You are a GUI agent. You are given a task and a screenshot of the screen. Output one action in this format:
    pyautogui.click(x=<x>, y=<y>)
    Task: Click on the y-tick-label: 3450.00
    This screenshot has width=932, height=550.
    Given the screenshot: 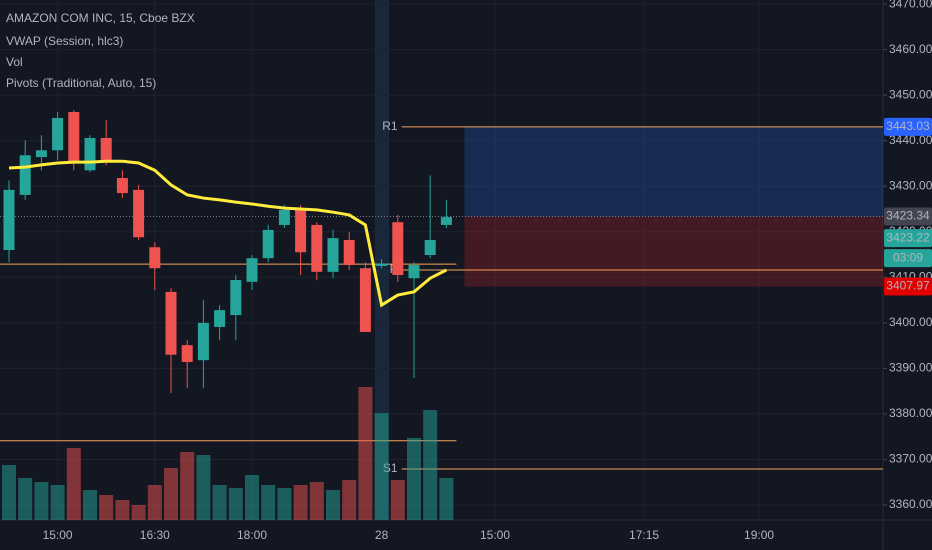 What is the action you would take?
    pyautogui.click(x=910, y=94)
    